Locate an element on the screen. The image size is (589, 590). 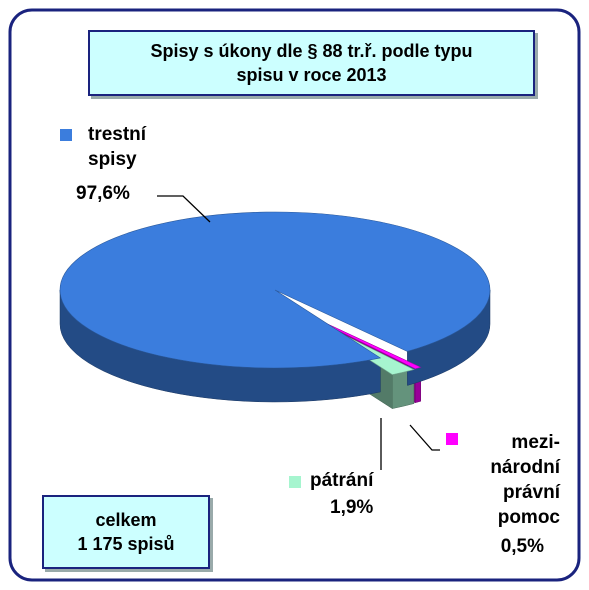
category-label: pátrání is located at coordinates (342, 480).